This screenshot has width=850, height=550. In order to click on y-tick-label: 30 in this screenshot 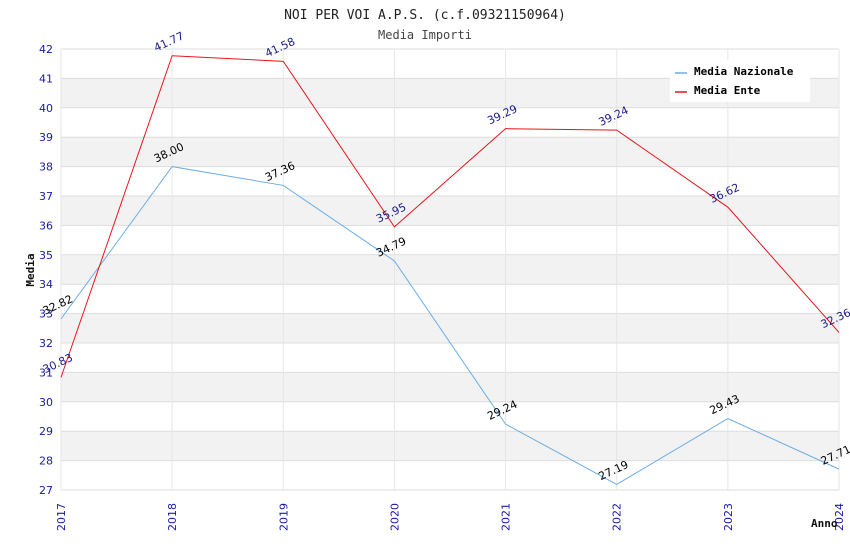, I will do `click(46, 402)`.